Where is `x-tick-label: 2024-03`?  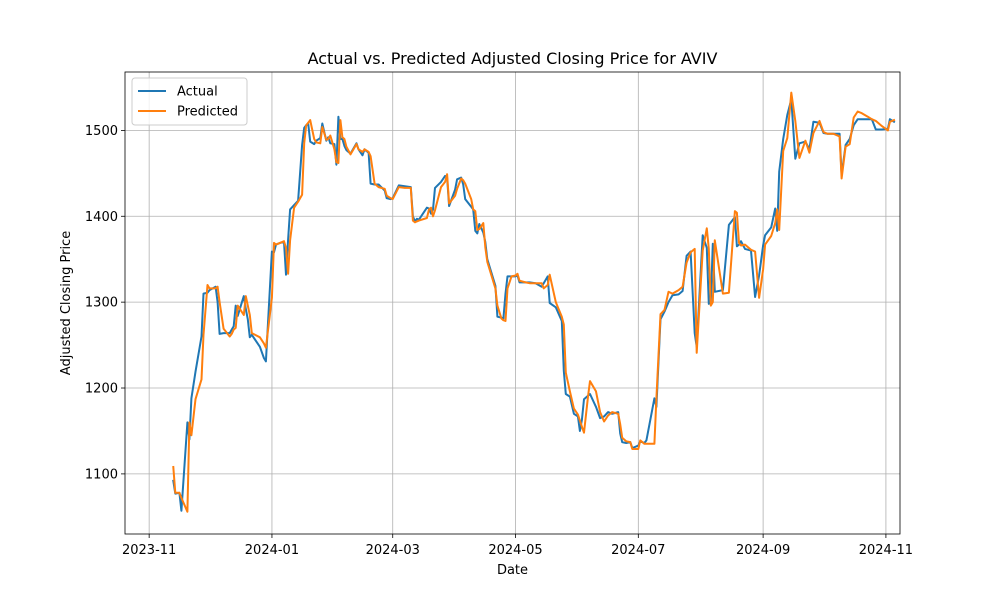 x-tick-label: 2024-03 is located at coordinates (393, 550).